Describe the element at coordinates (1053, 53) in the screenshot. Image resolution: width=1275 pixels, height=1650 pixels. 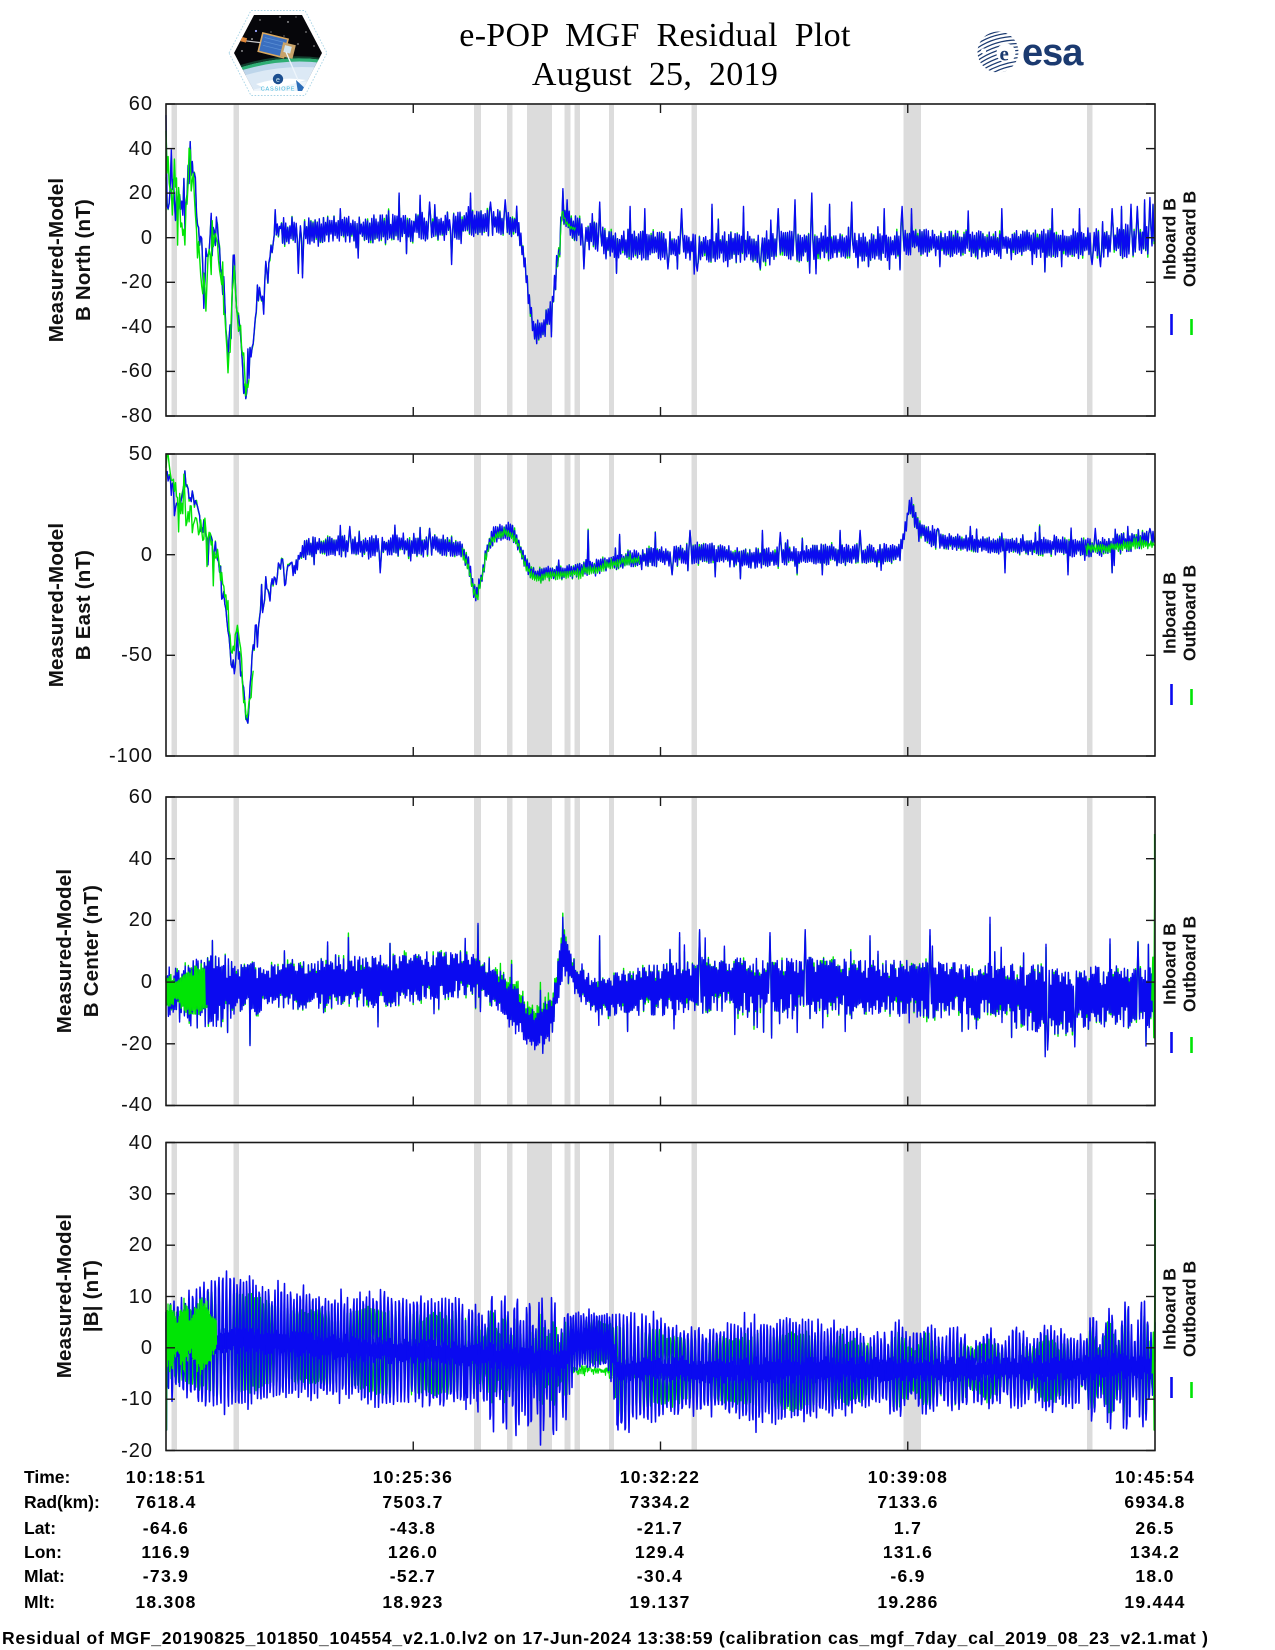
I see `svg-text: esa` at that location.